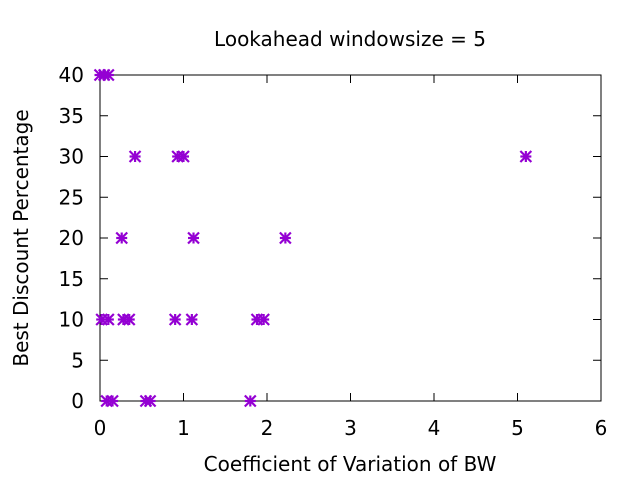 This screenshot has width=640, height=480. I want to click on y-tick-label: 0, so click(77, 401).